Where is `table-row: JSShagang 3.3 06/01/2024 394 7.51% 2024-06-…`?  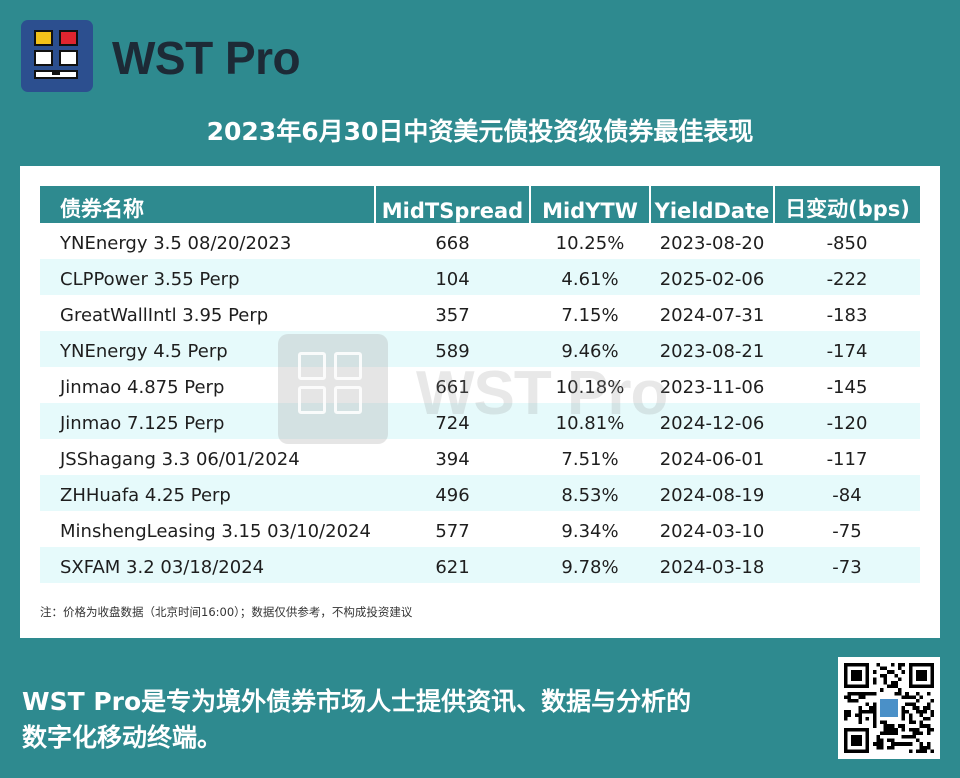
table-row: JSShagang 3.3 06/01/2024 394 7.51% 2024-06-… is located at coordinates (480, 457).